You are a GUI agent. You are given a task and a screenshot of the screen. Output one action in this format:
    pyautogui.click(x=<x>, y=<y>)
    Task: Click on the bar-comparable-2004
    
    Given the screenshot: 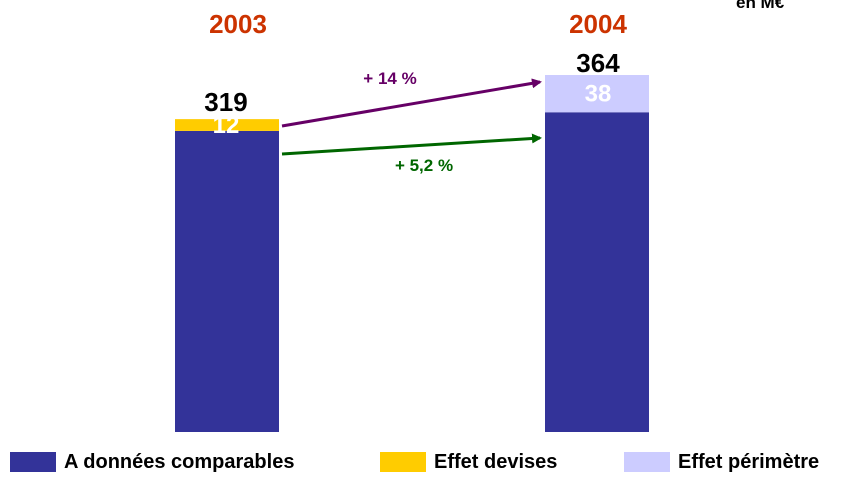 What is the action you would take?
    pyautogui.click(x=597, y=272)
    